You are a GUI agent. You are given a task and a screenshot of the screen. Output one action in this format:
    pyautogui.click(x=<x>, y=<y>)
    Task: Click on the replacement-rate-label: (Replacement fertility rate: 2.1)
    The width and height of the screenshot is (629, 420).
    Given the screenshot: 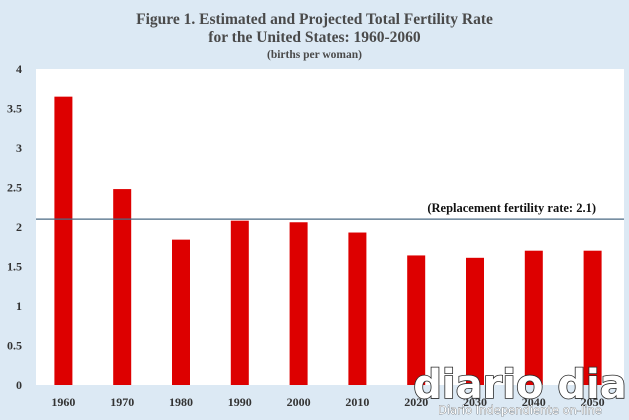 What is the action you would take?
    pyautogui.click(x=511, y=208)
    